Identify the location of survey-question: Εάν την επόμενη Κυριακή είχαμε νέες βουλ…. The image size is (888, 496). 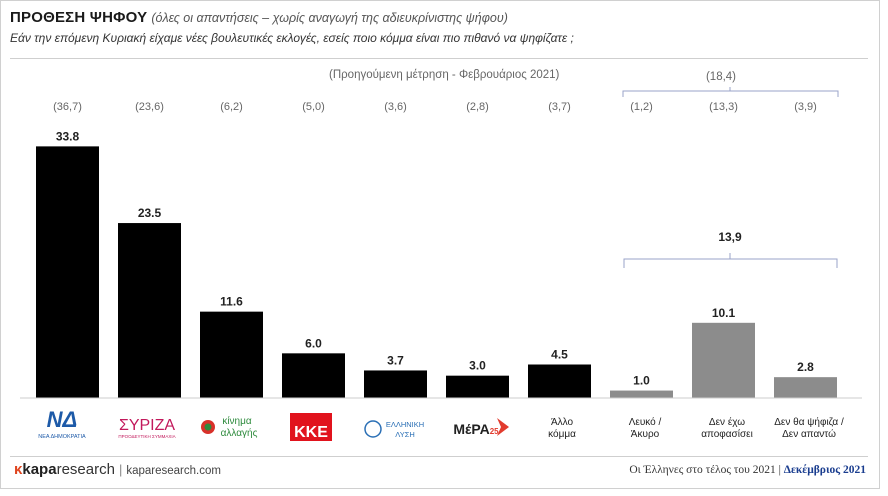
(292, 38).